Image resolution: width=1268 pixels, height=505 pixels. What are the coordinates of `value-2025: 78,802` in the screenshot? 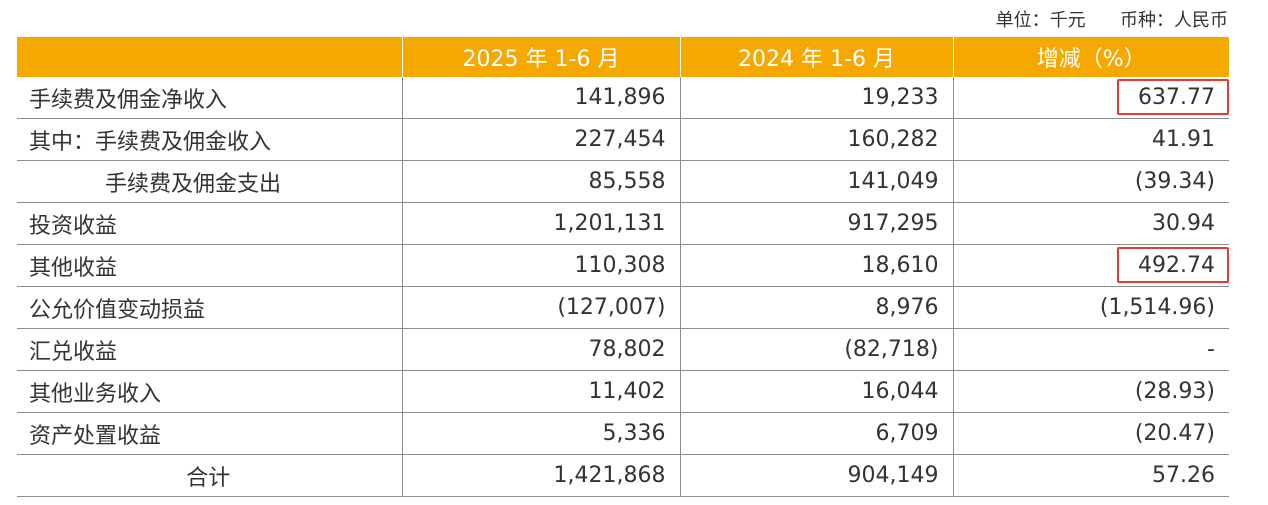 It's located at (540, 349).